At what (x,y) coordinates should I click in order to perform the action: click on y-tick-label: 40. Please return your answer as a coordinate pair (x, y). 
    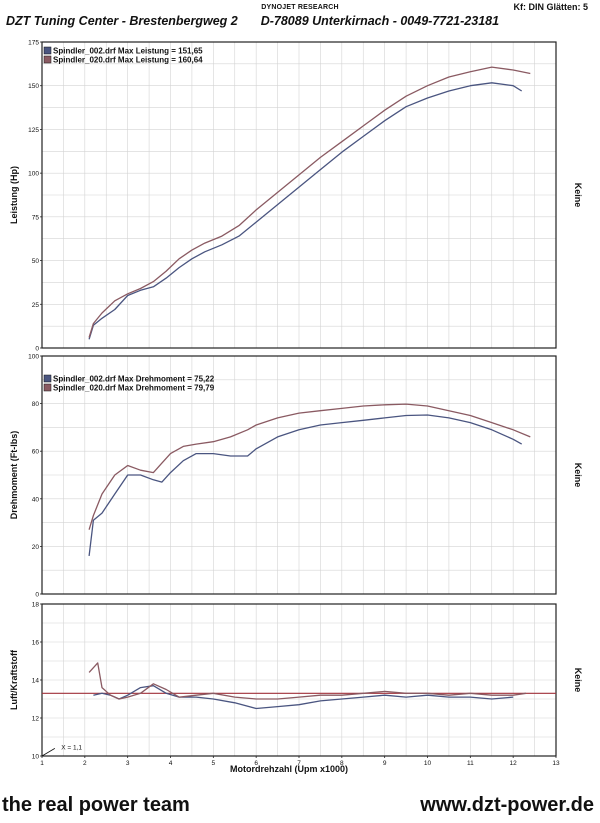
    Looking at the image, I should click on (36, 499).